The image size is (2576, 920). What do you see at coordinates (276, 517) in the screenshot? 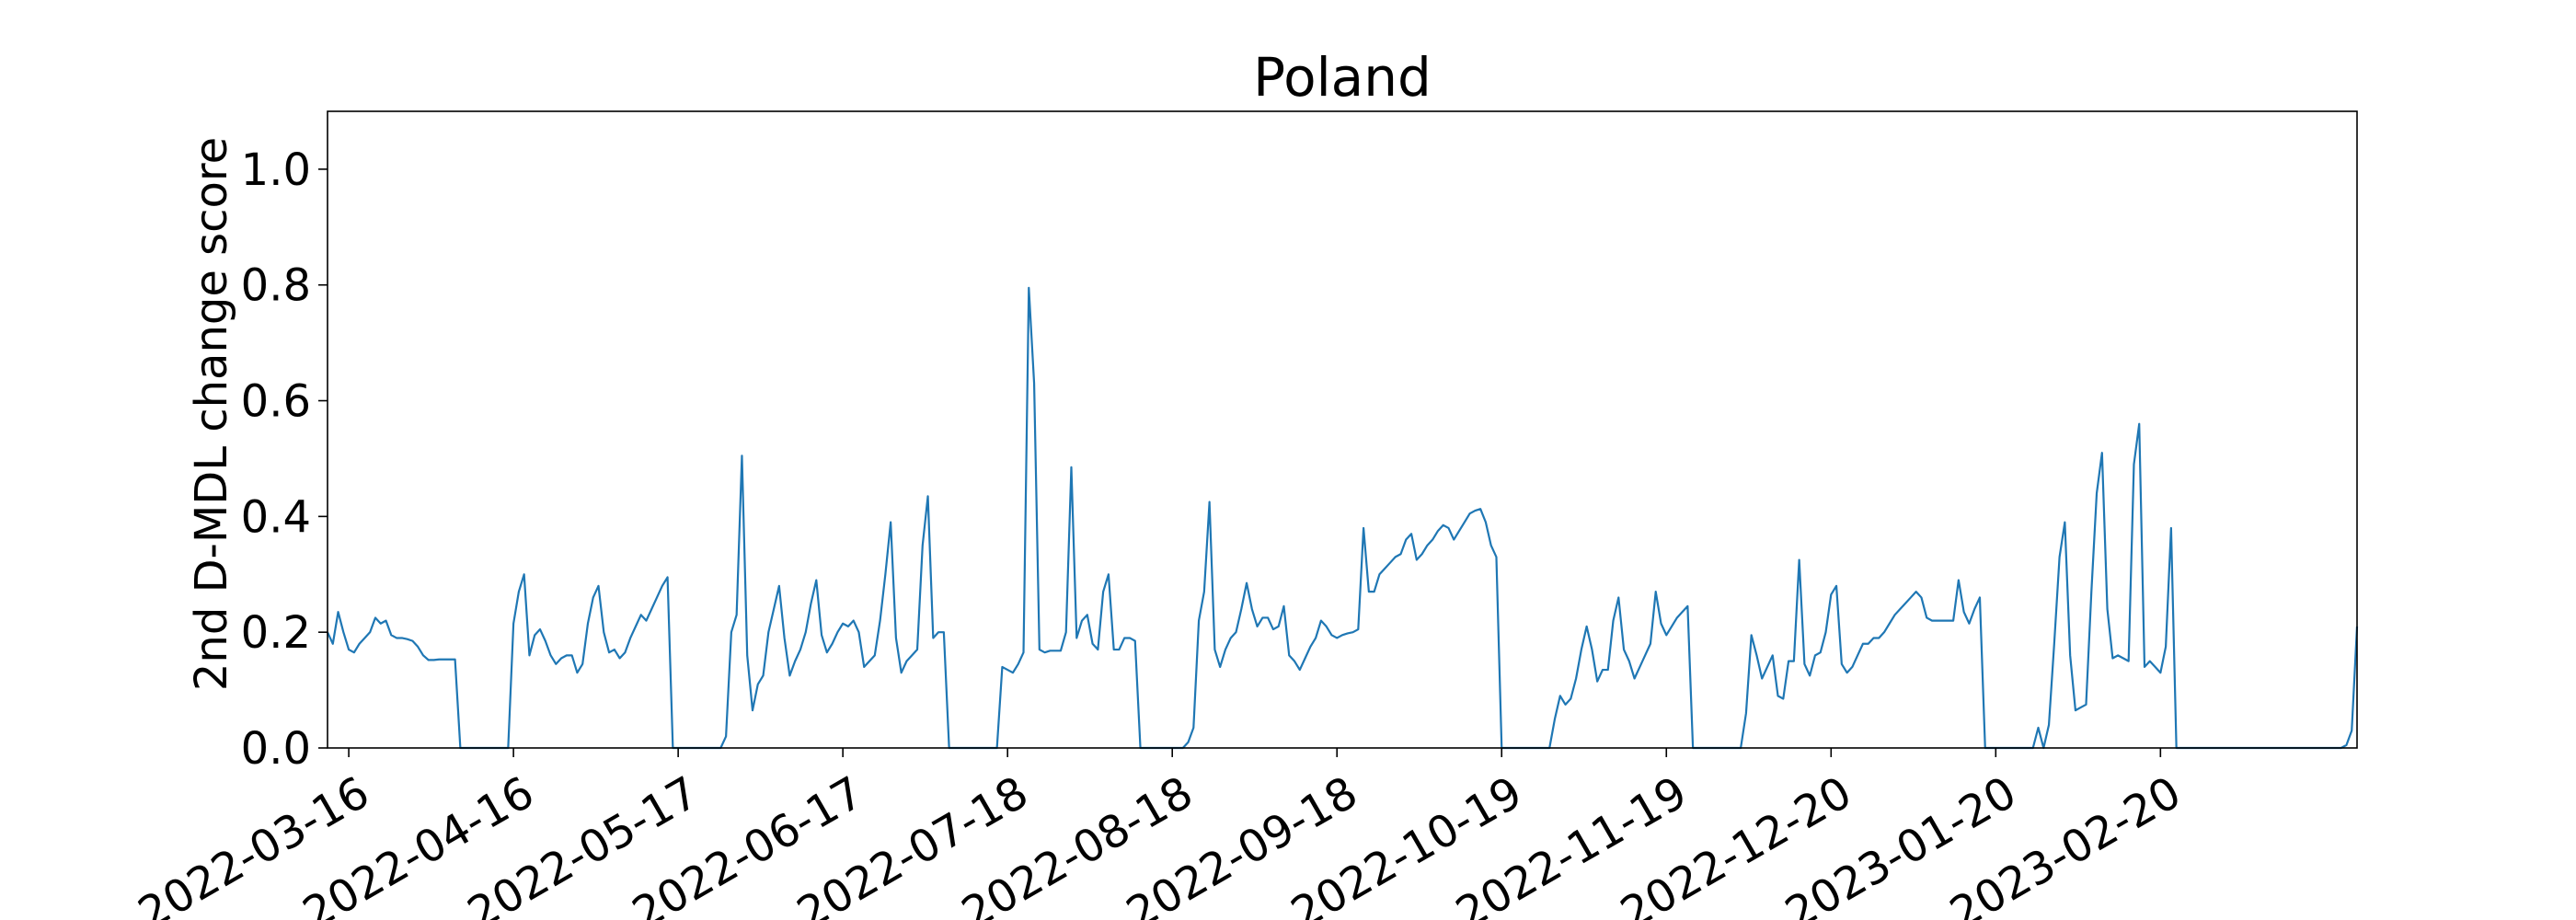
I see `y-tick-label: 0.4` at bounding box center [276, 517].